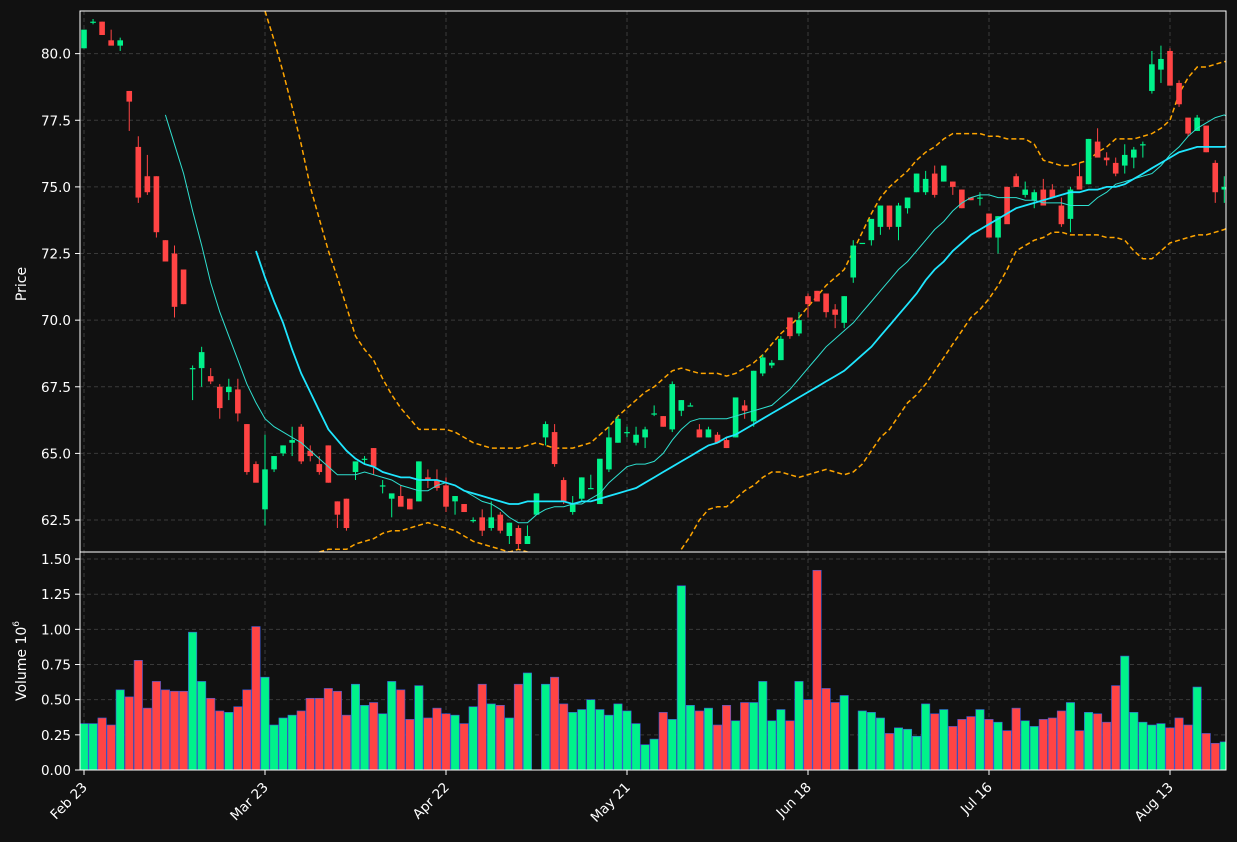 The width and height of the screenshot is (1237, 842). I want to click on lower-band-line, so click(423, 536).